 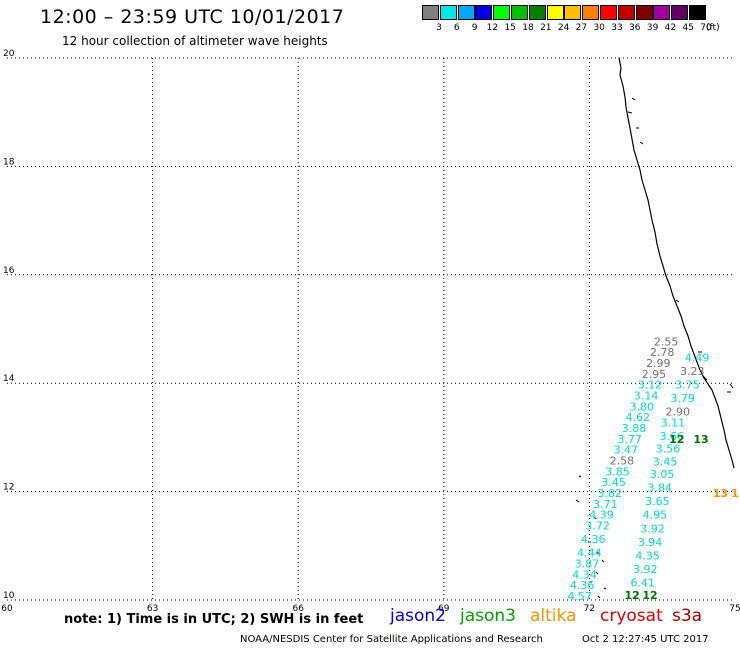 What do you see at coordinates (8, 488) in the screenshot?
I see `lat-tick-label: 12` at bounding box center [8, 488].